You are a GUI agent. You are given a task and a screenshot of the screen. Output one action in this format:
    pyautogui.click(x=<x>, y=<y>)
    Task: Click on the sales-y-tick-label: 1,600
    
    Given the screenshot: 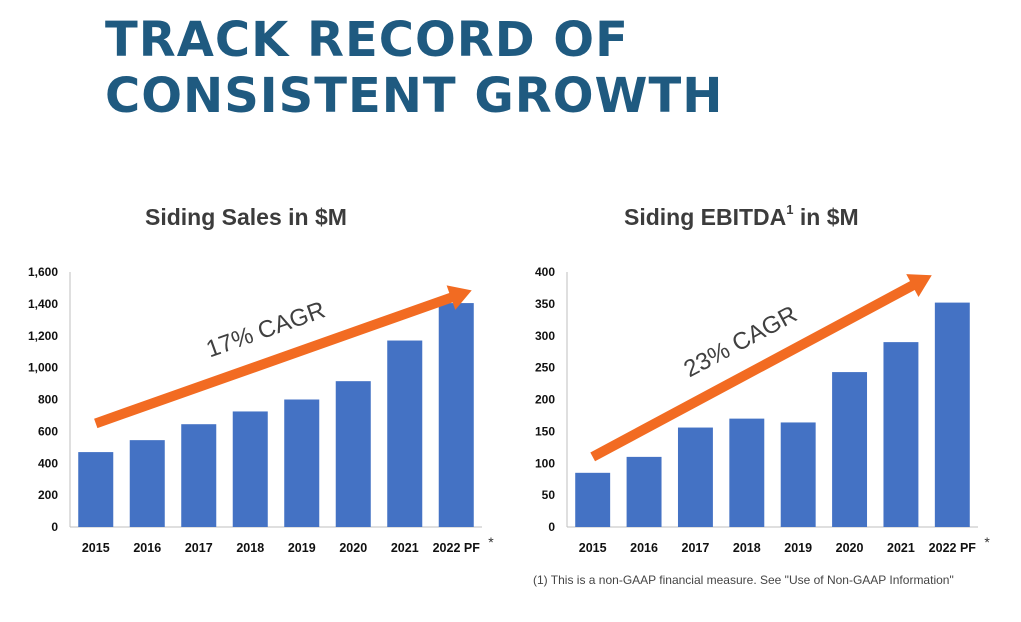 What is the action you would take?
    pyautogui.click(x=43, y=272)
    